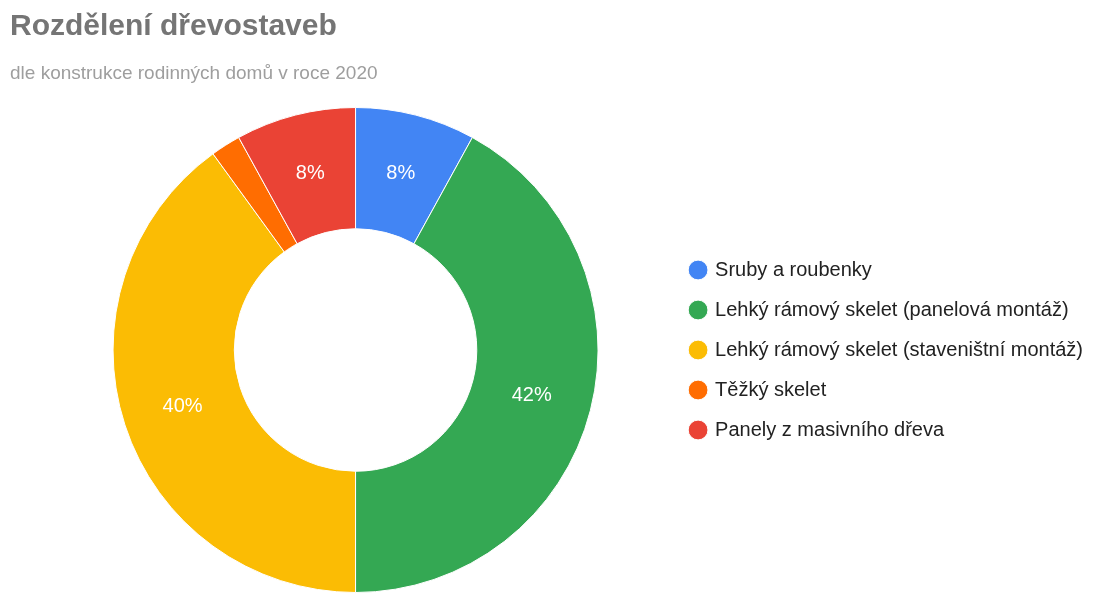 This screenshot has height=599, width=1093. What do you see at coordinates (531, 393) in the screenshot?
I see `data-label: 42%` at bounding box center [531, 393].